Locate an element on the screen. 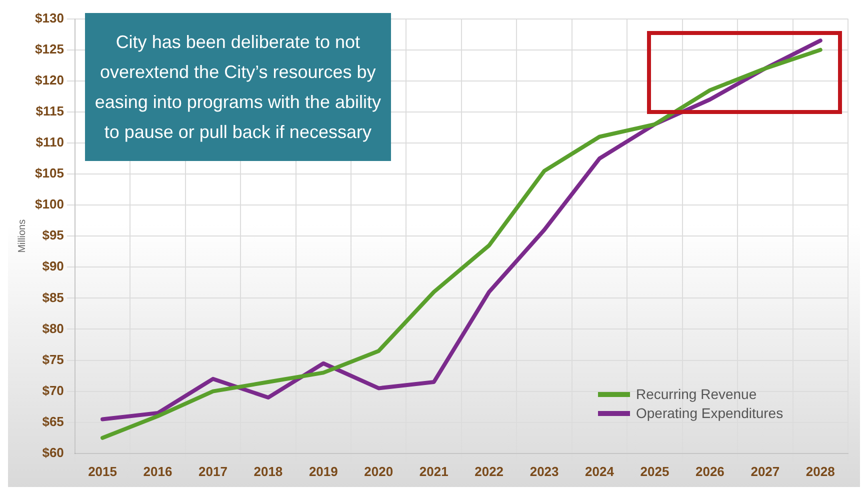 The width and height of the screenshot is (868, 495). y-tick-label: $75 is located at coordinates (53, 359).